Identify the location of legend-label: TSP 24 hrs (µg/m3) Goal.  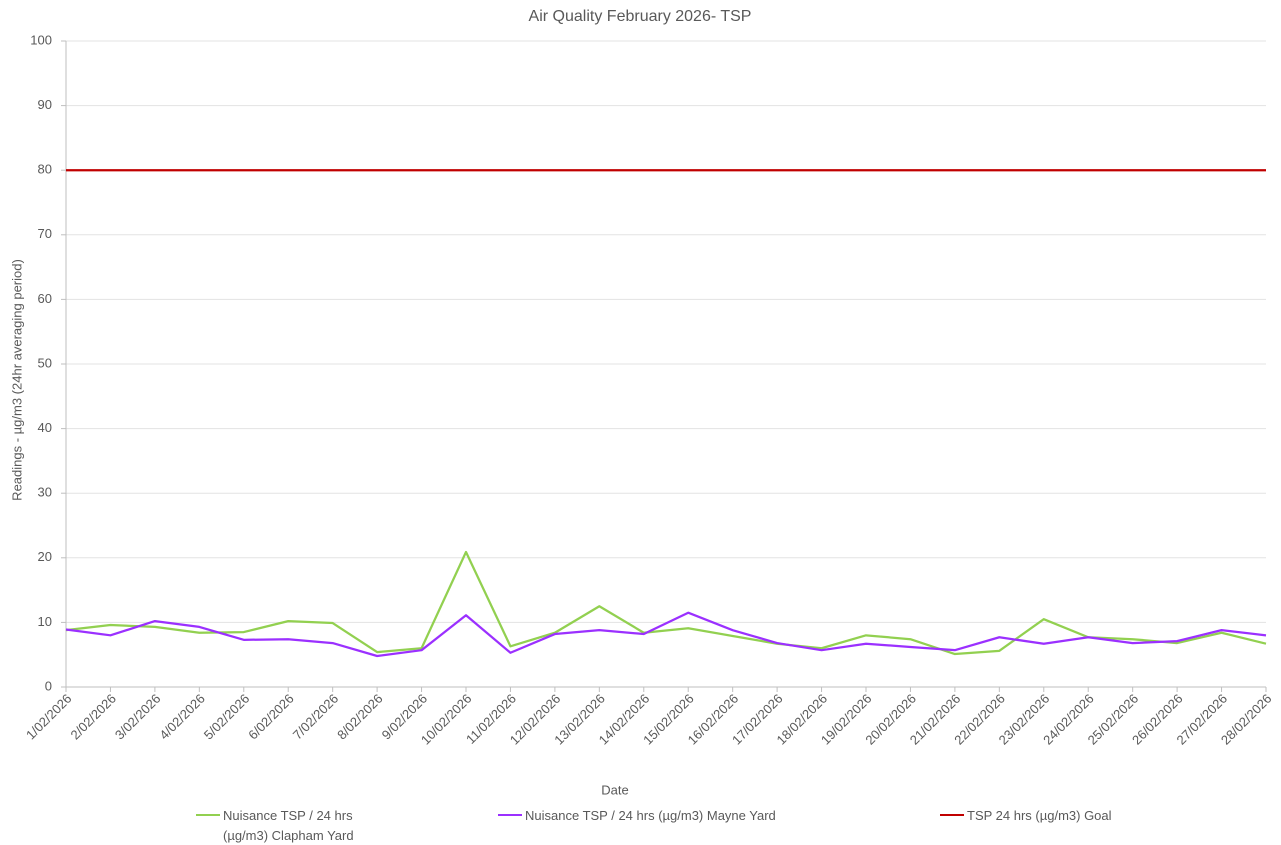
(1039, 815).